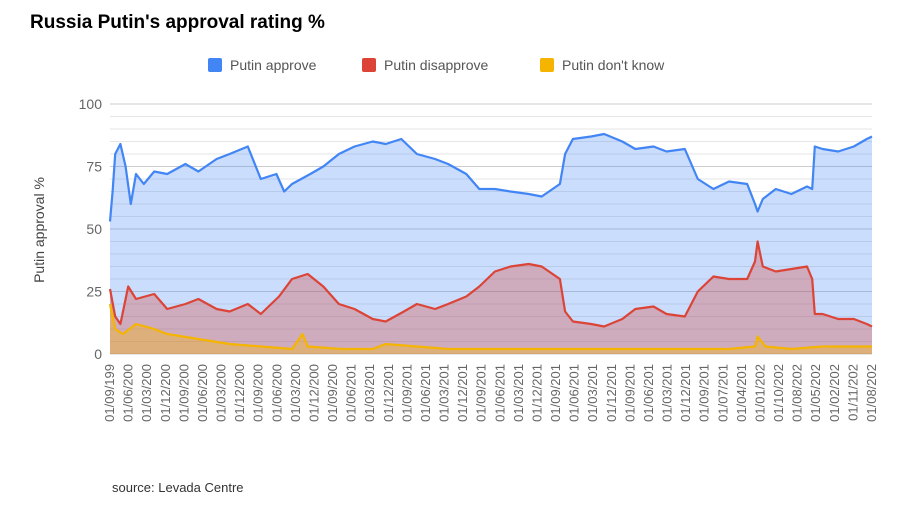 This screenshot has width=900, height=510. What do you see at coordinates (94, 229) in the screenshot?
I see `y-tick-label: 50` at bounding box center [94, 229].